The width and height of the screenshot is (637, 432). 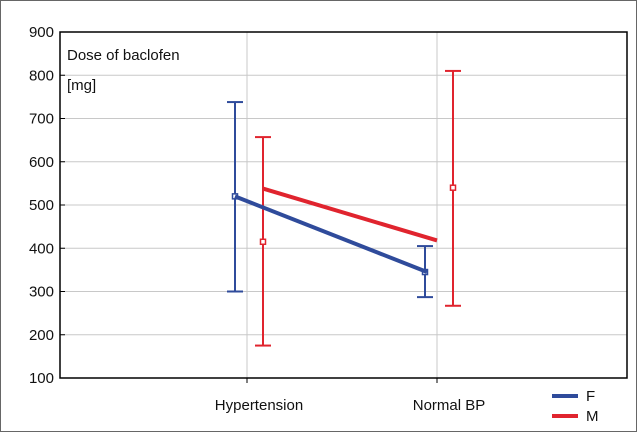 I want to click on legend-label-M: M, so click(x=592, y=416).